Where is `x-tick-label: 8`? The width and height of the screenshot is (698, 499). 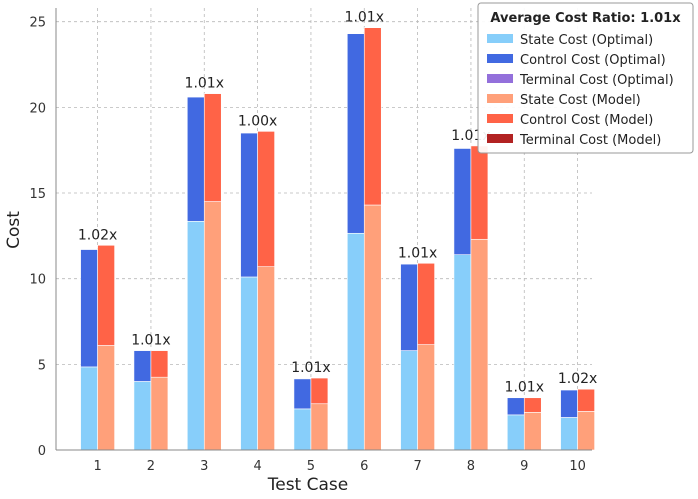 x-tick-label: 8 is located at coordinates (471, 466).